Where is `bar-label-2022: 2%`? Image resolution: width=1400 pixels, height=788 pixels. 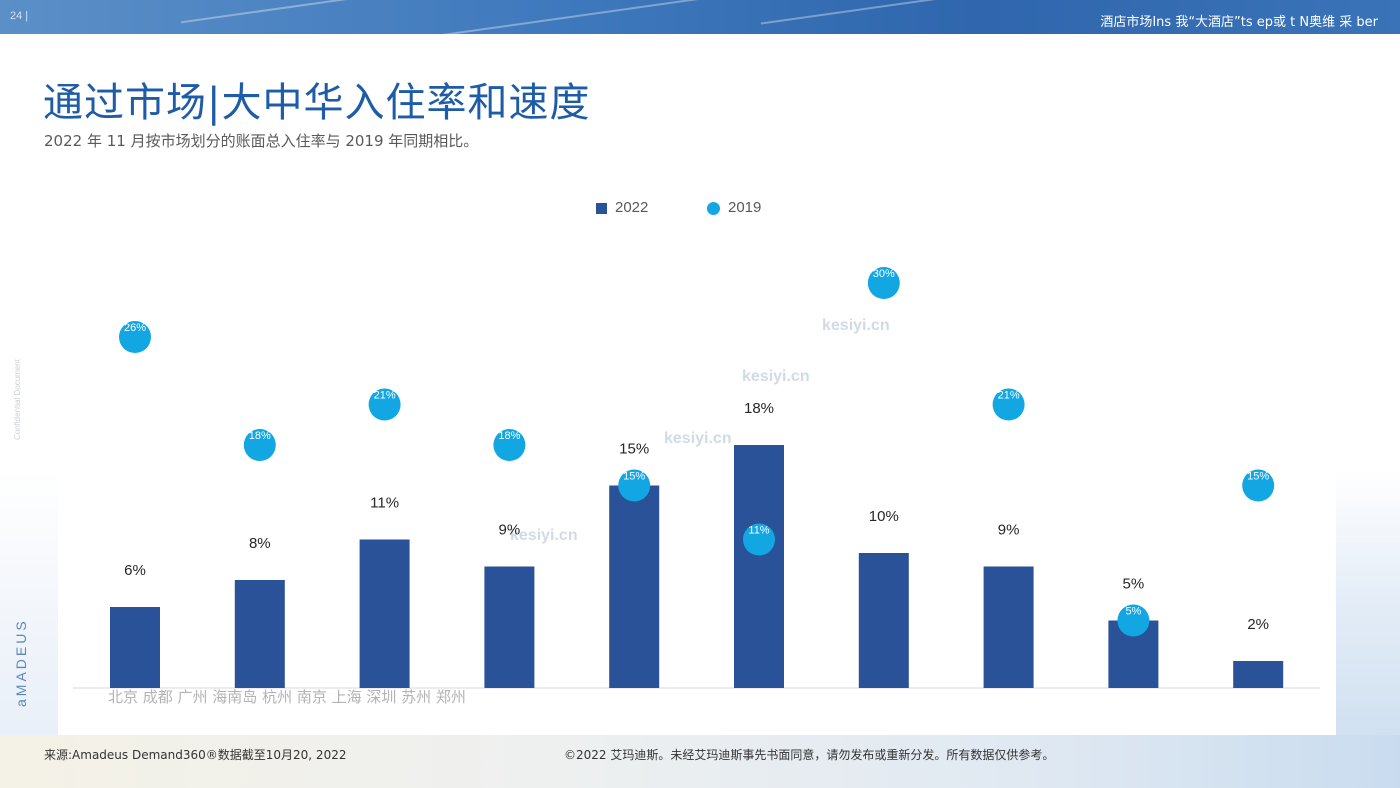 bar-label-2022: 2% is located at coordinates (1258, 624).